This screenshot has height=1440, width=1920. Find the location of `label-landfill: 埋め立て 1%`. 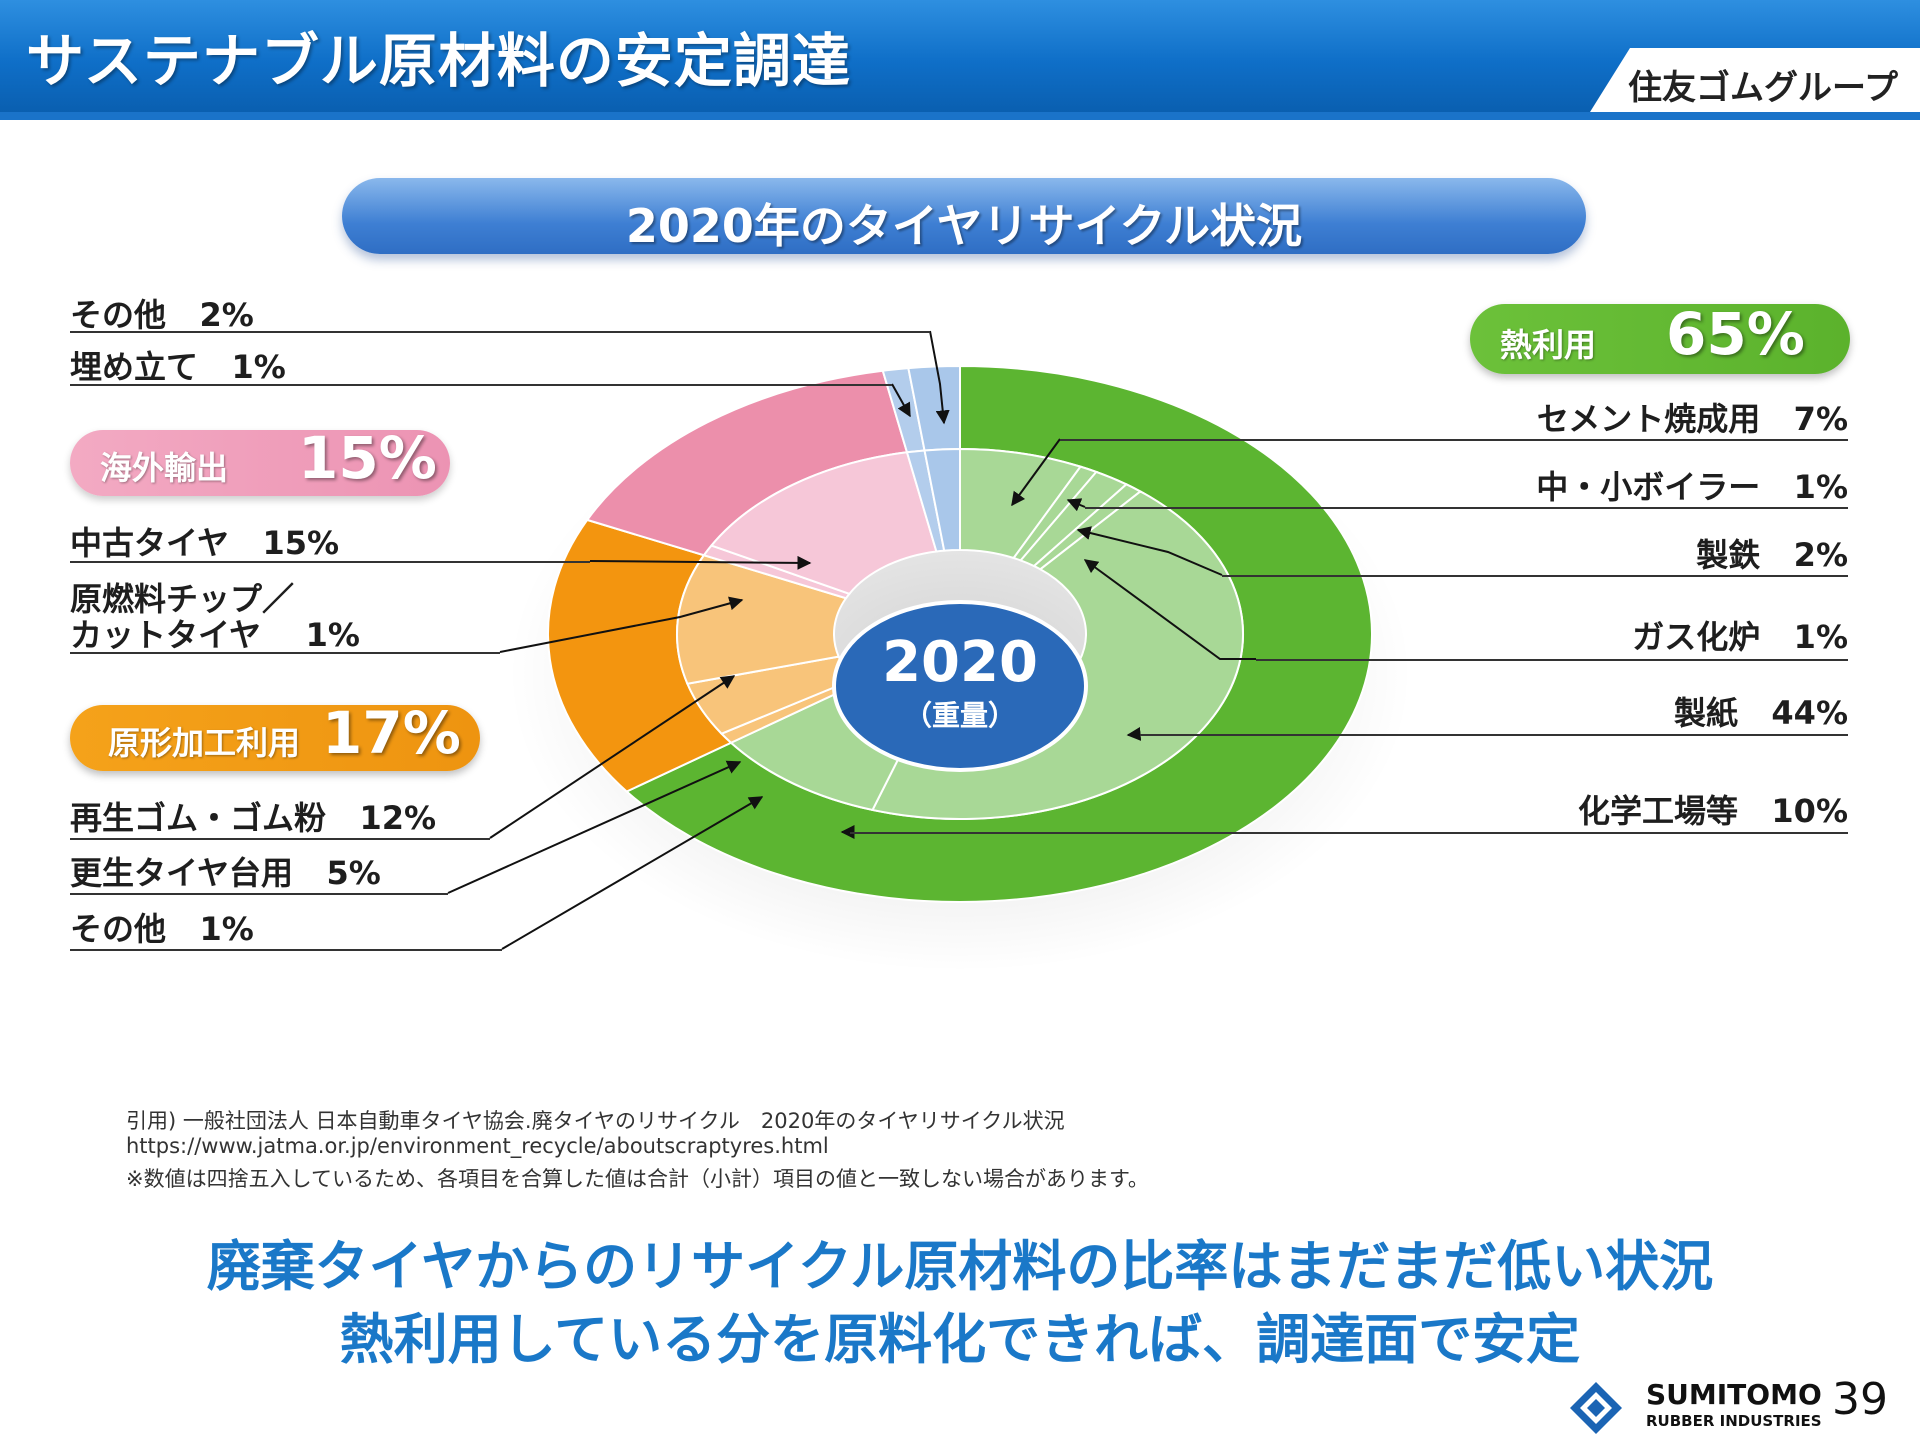

label-landfill: 埋め立て 1% is located at coordinates (178, 365).